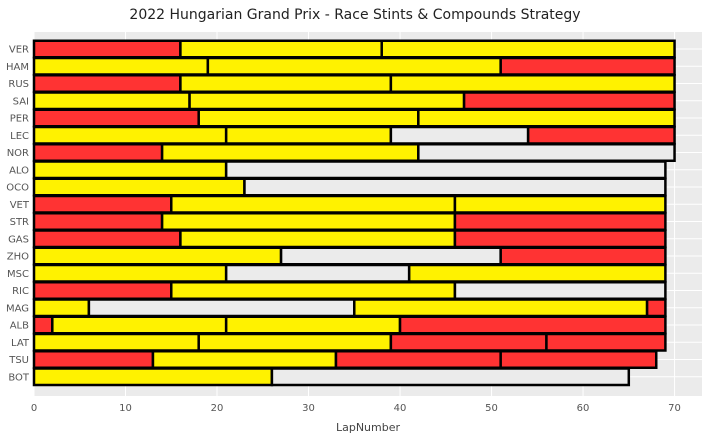  Describe the element at coordinates (21, 101) in the screenshot. I see `driver-label: SAI` at that location.